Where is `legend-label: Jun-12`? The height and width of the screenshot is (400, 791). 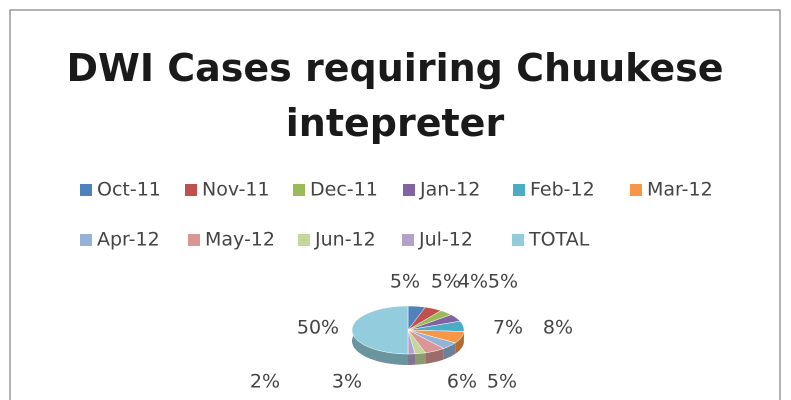 legend-label: Jun-12 is located at coordinates (345, 240).